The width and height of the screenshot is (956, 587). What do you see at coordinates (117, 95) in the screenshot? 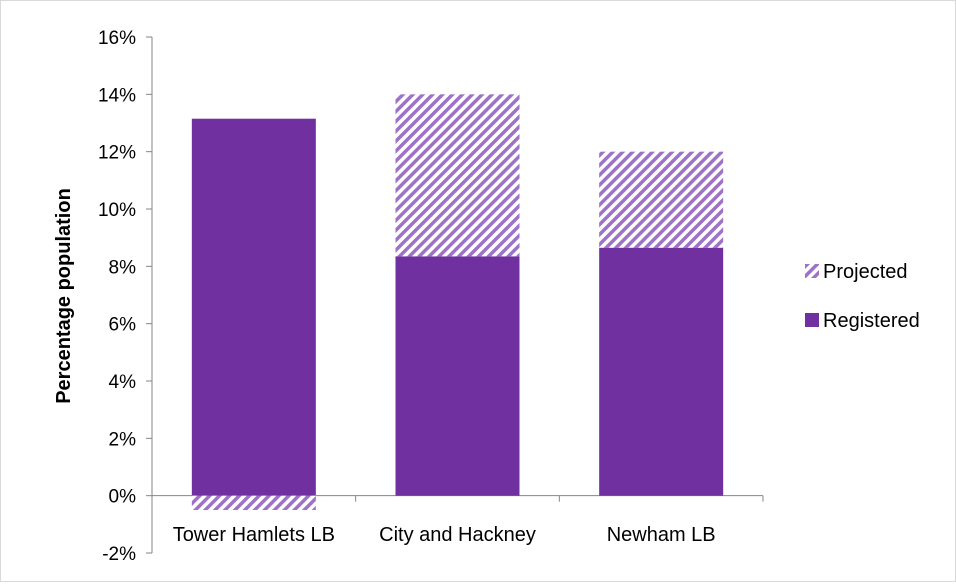
I see `y-tick-label: 14%` at bounding box center [117, 95].